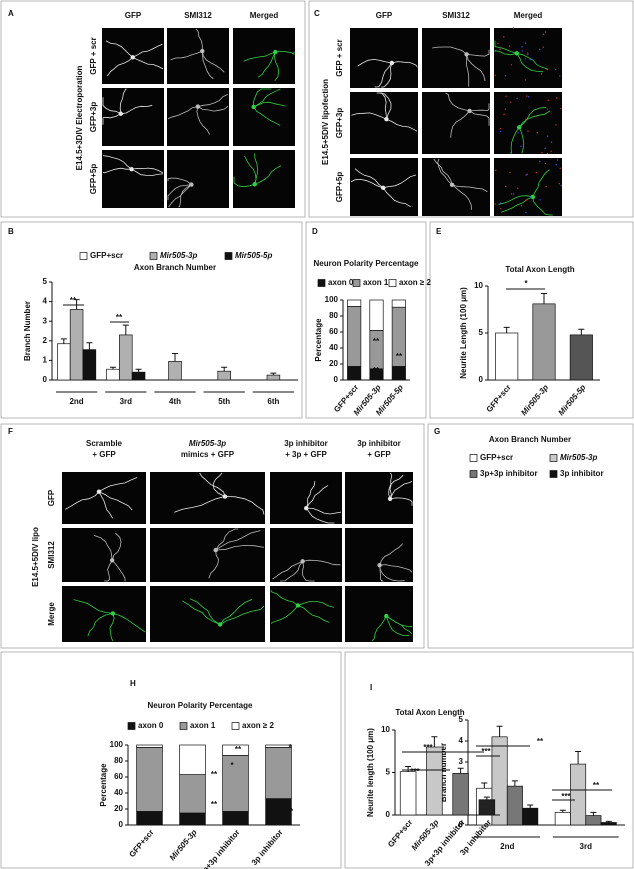 The image size is (634, 869). I want to click on panel-label: I, so click(371, 687).